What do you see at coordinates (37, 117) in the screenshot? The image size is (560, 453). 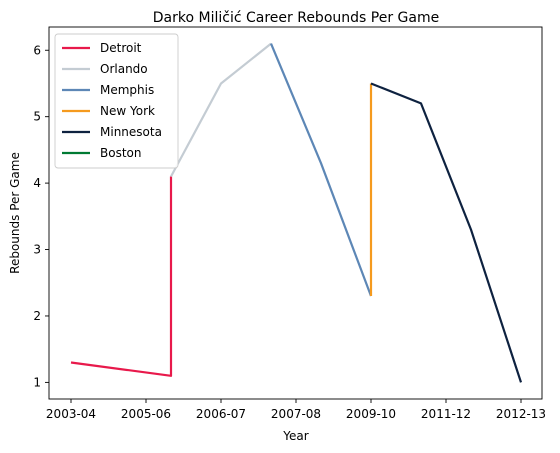 I see `y-tick-label: 5` at bounding box center [37, 117].